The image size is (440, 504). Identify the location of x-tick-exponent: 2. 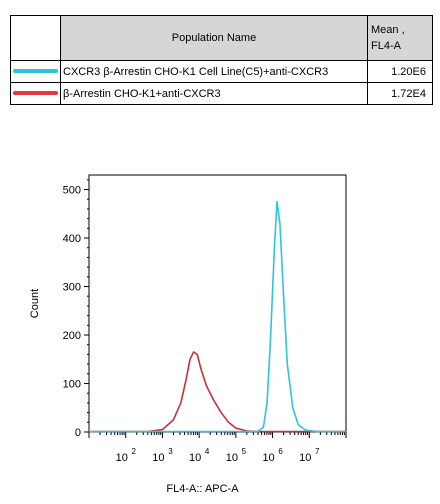
(133, 451).